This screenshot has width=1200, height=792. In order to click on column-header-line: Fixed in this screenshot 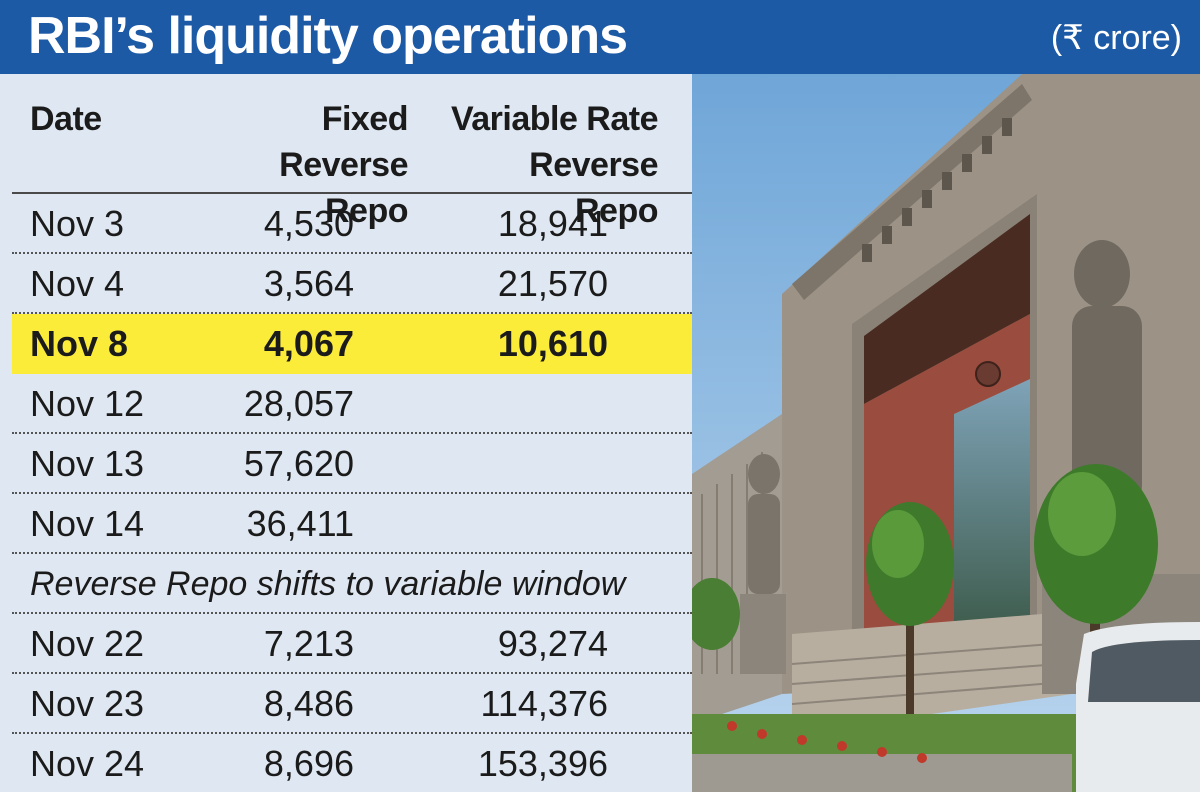, I will do `click(365, 119)`.